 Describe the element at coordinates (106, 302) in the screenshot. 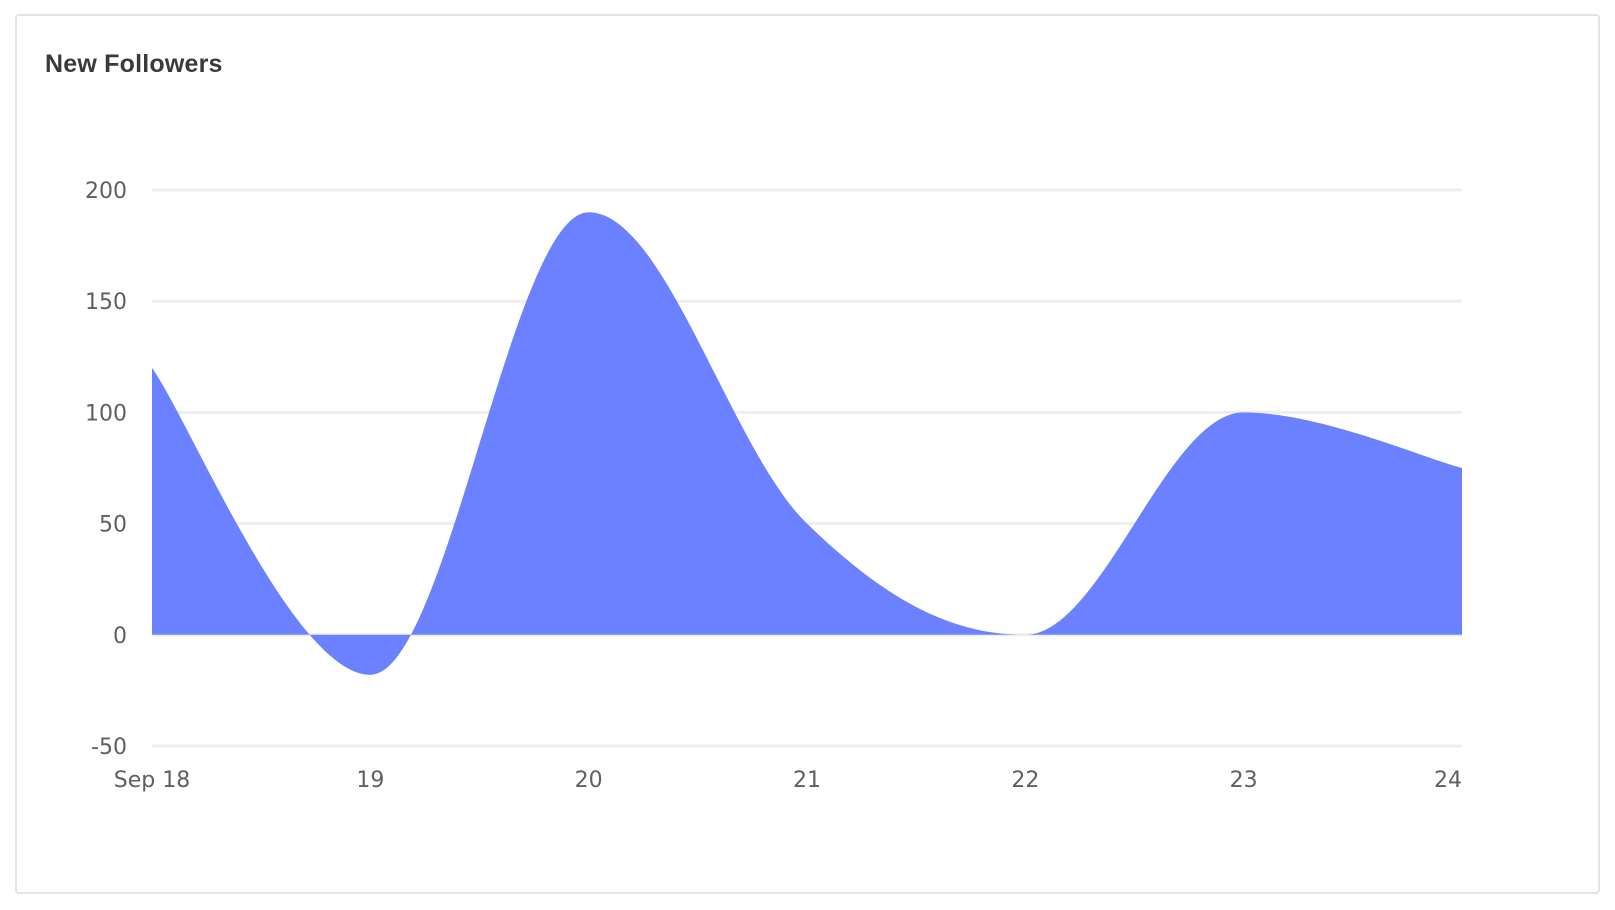

I see `y-tick-label: 150` at that location.